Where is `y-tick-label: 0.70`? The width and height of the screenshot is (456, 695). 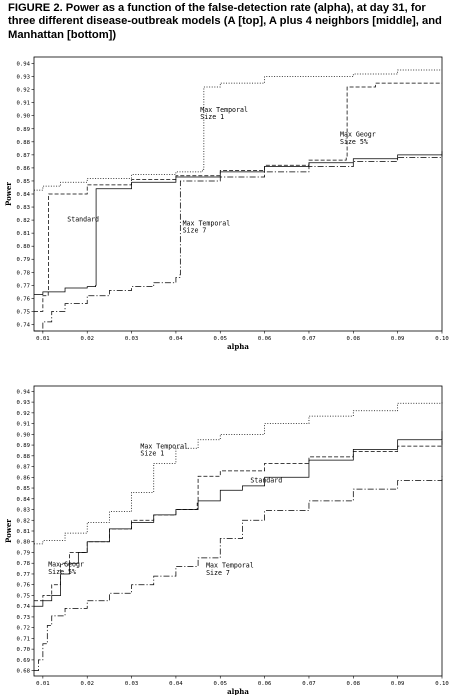 y-tick-label: 0.70 is located at coordinates (23, 650).